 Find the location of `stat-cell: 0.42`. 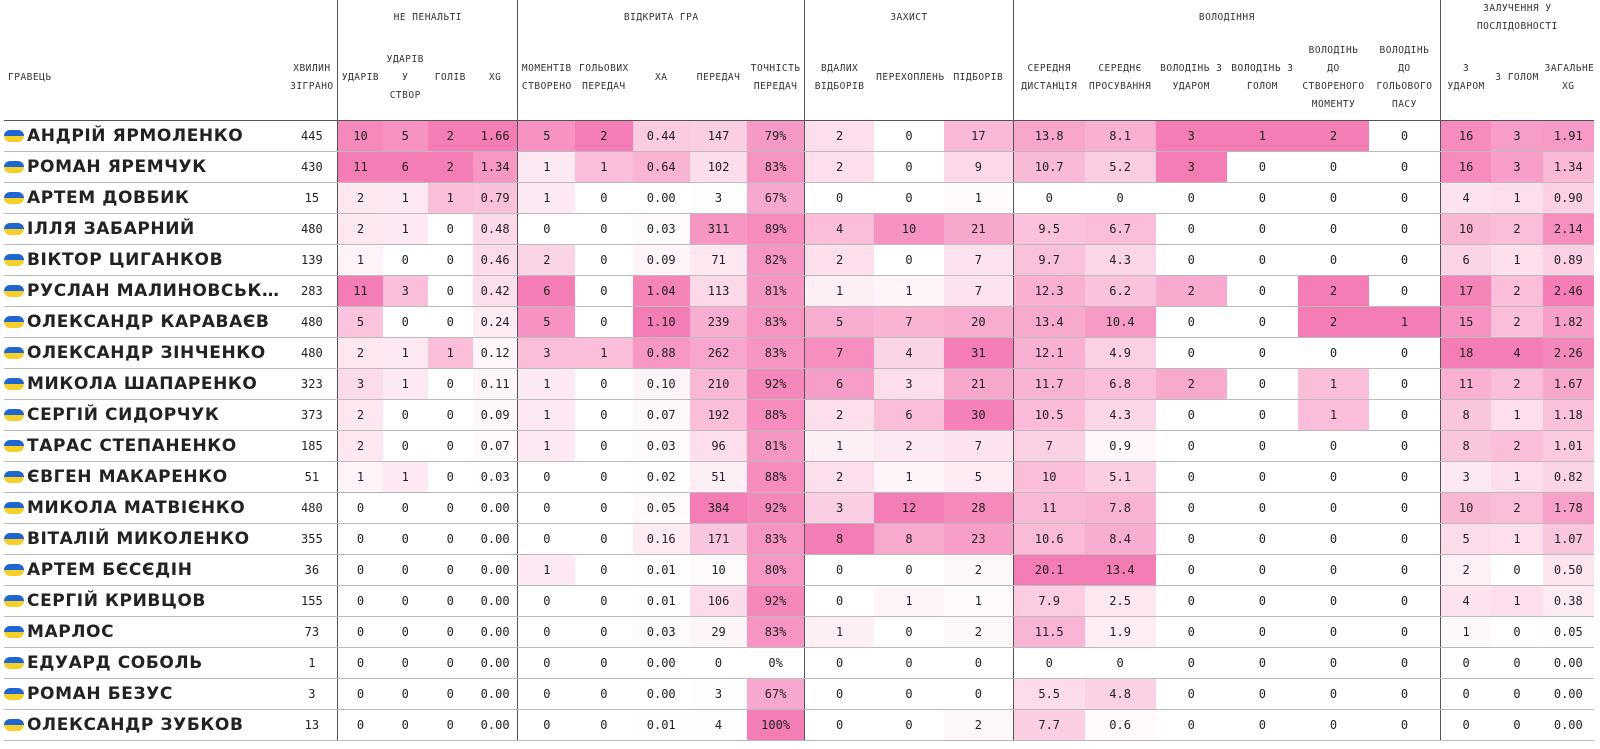

stat-cell: 0.42 is located at coordinates (495, 291).